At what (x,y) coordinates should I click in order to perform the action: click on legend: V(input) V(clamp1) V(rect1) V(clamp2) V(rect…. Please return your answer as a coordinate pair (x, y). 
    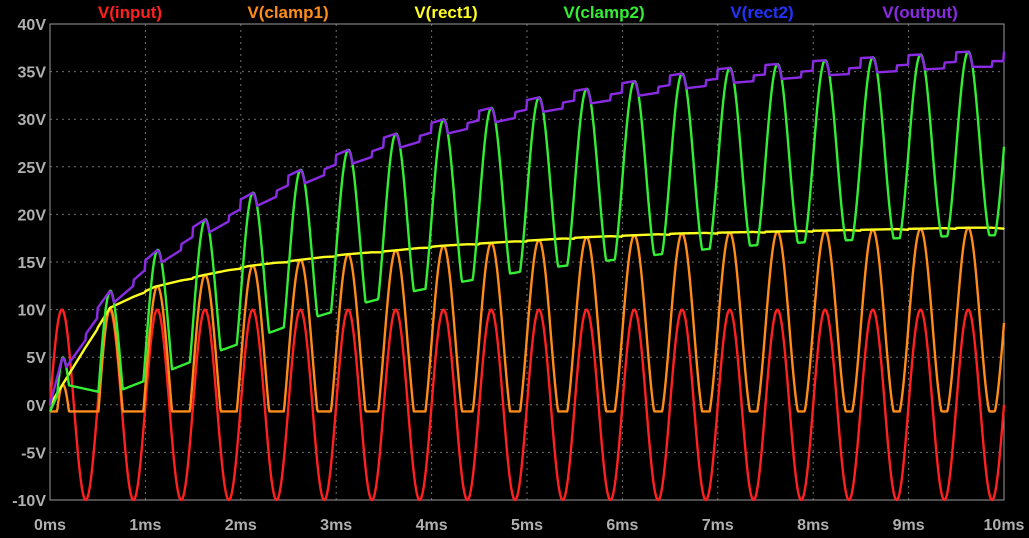
    Looking at the image, I should click on (528, 12).